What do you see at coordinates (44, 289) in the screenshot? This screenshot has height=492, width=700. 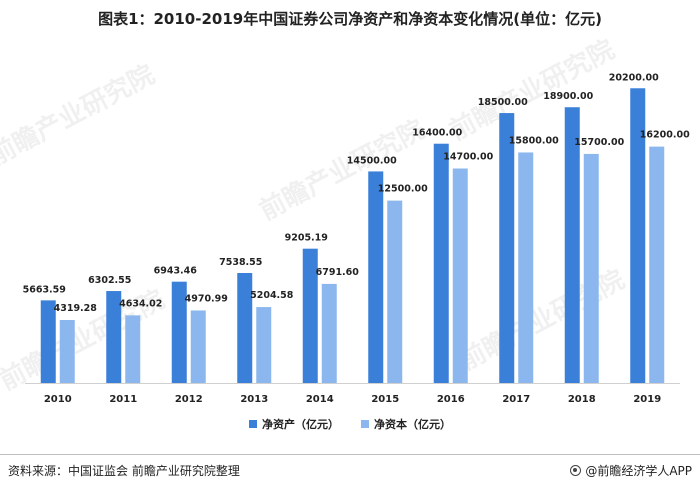 I see `label-net-assets-2010: 5663.59` at bounding box center [44, 289].